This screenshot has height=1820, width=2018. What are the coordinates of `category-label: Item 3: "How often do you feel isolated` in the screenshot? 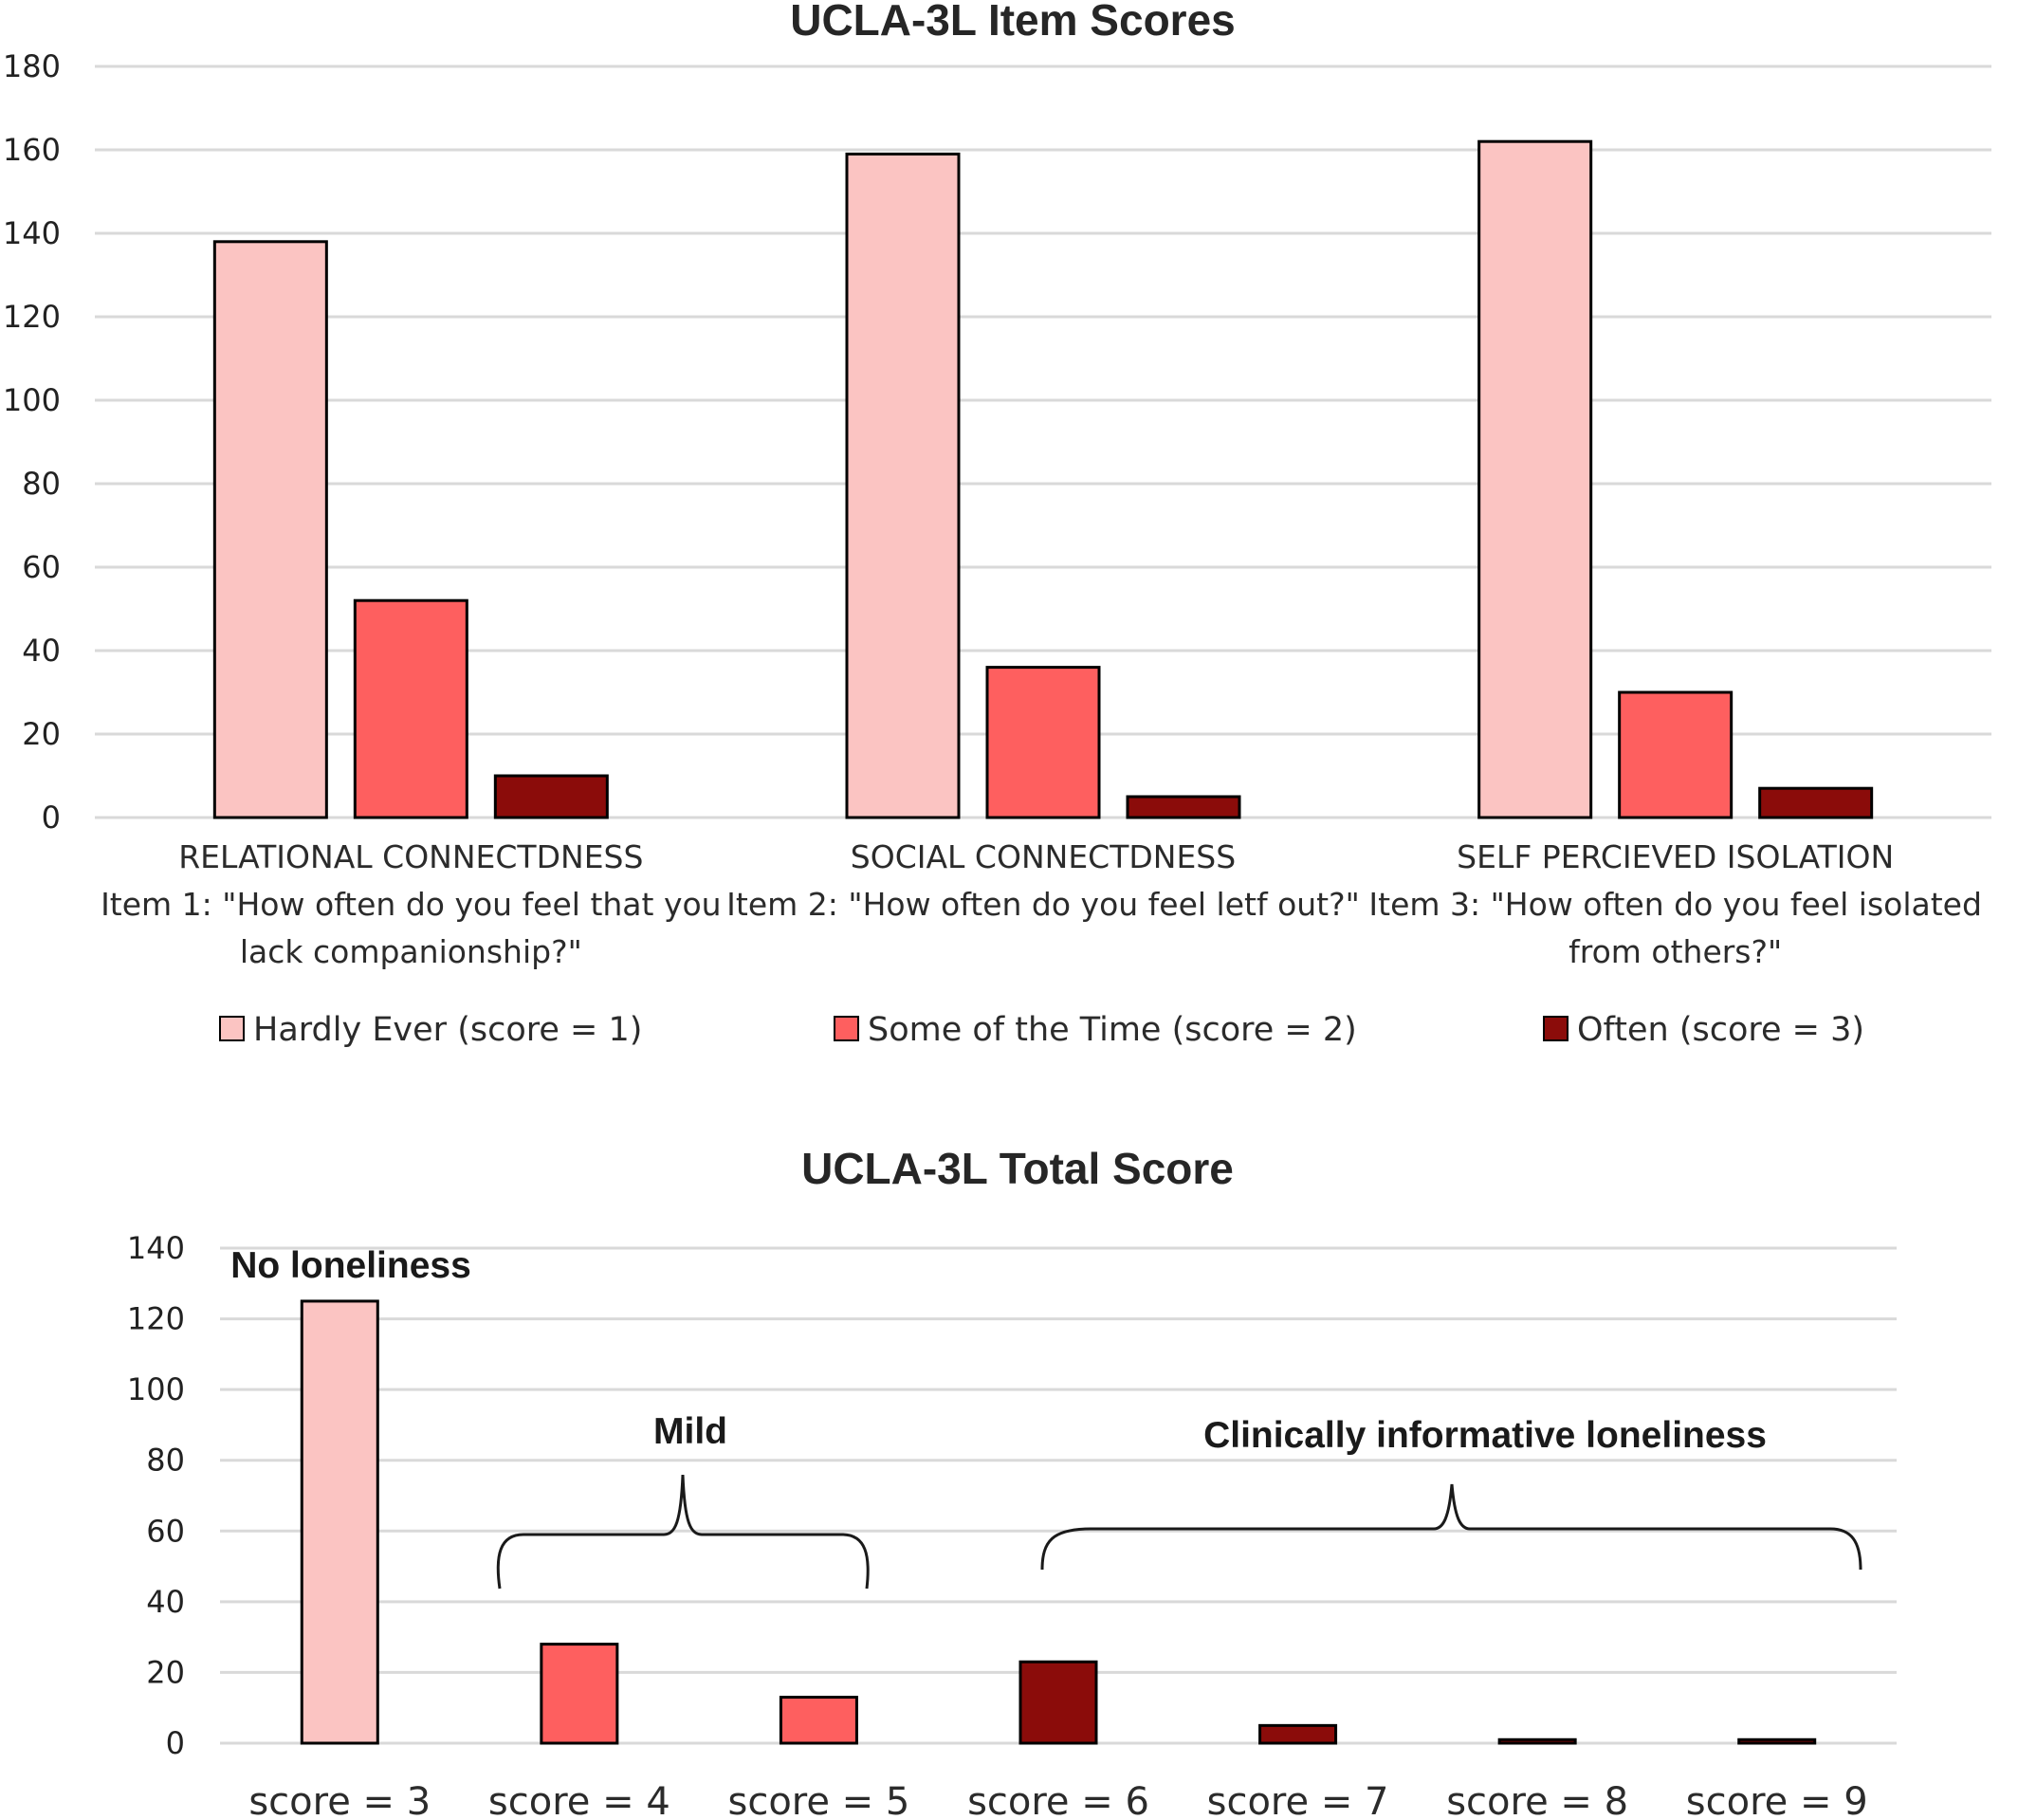 It's located at (1675, 904).